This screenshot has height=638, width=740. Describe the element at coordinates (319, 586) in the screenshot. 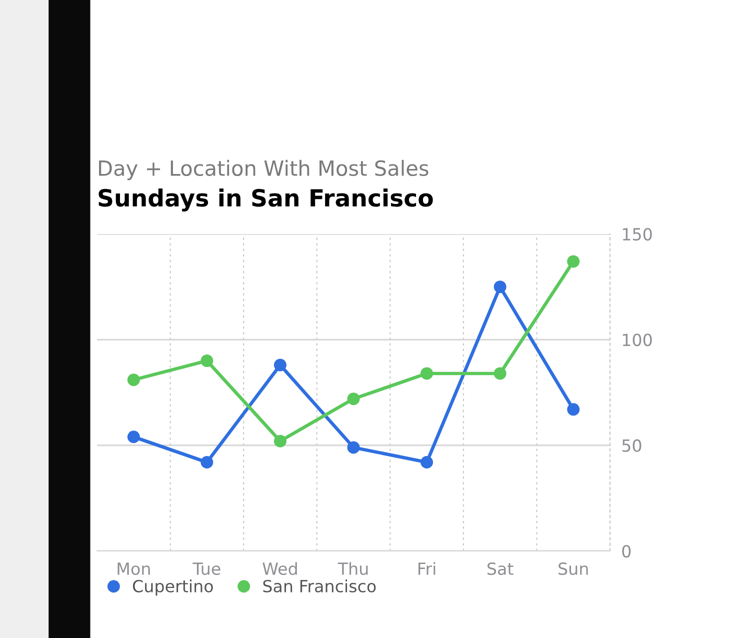

I see `legend-label: San Francisco` at that location.